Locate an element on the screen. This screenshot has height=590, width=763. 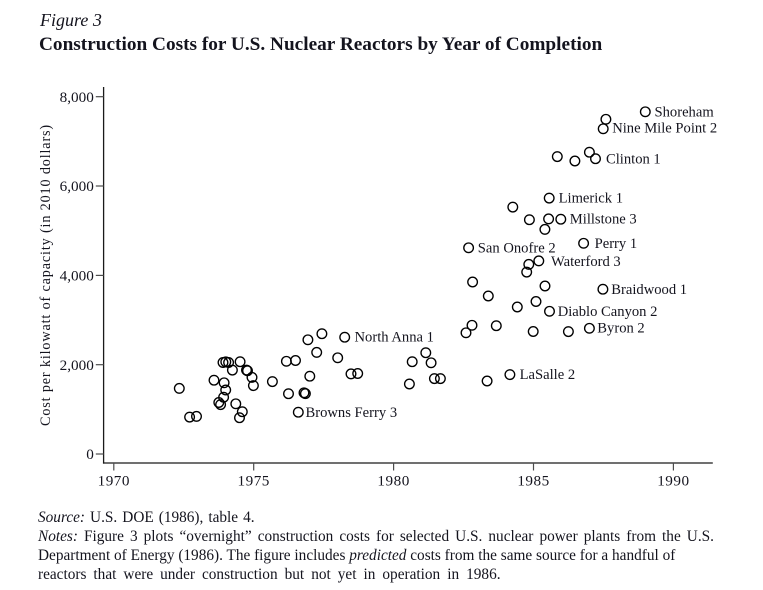
svg-text: 6,000 is located at coordinates (77, 186).